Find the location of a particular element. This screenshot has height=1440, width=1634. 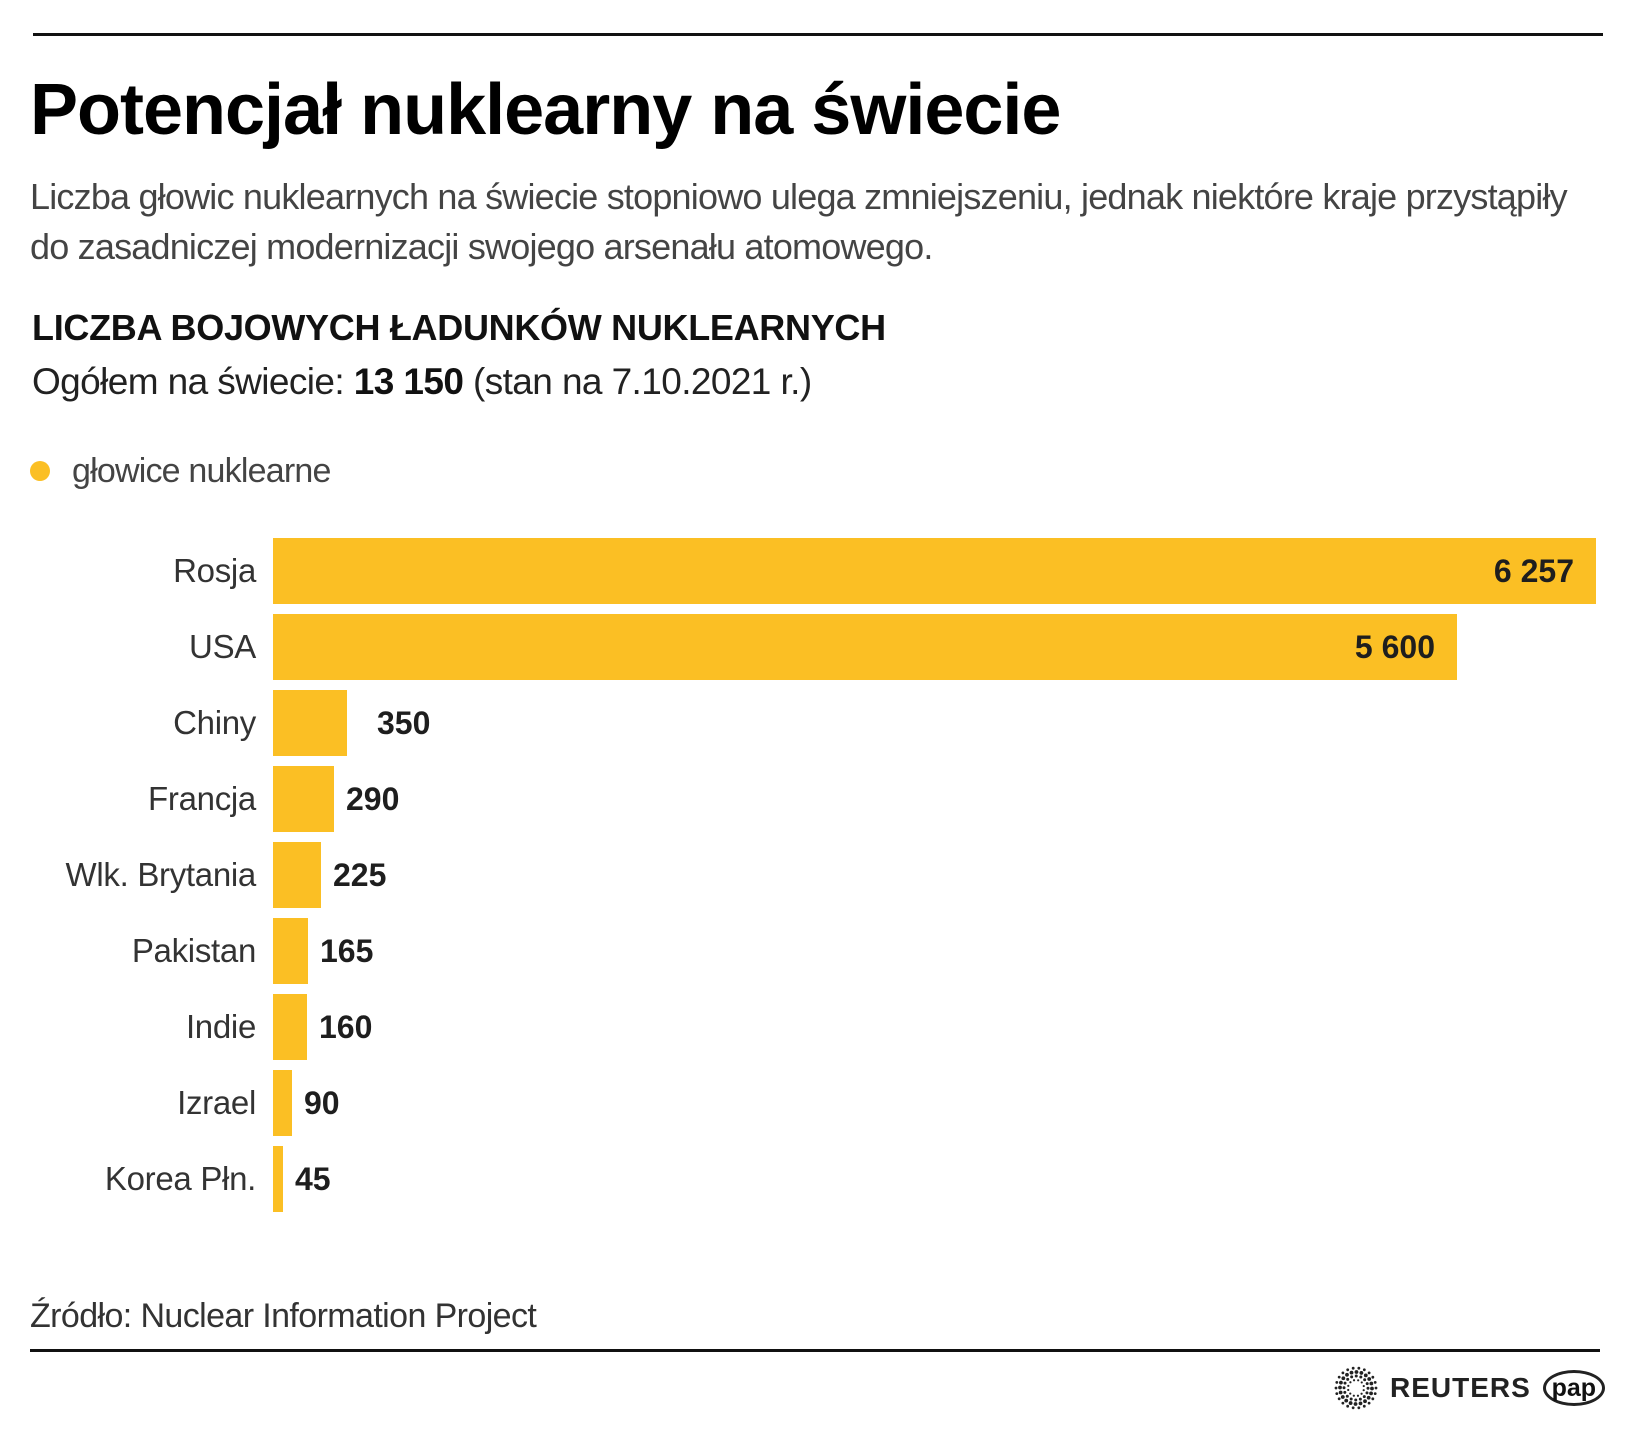

reuters-logo-icon is located at coordinates (1356, 1388).